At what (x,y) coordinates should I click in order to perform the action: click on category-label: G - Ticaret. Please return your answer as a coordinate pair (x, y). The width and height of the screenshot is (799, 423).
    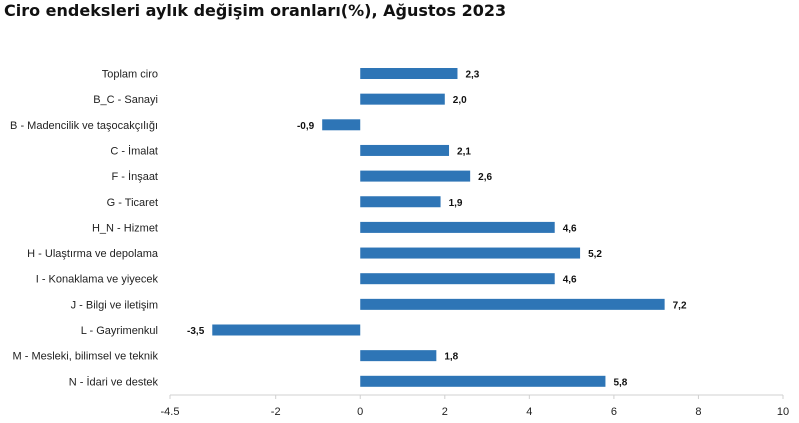
    Looking at the image, I should click on (132, 203).